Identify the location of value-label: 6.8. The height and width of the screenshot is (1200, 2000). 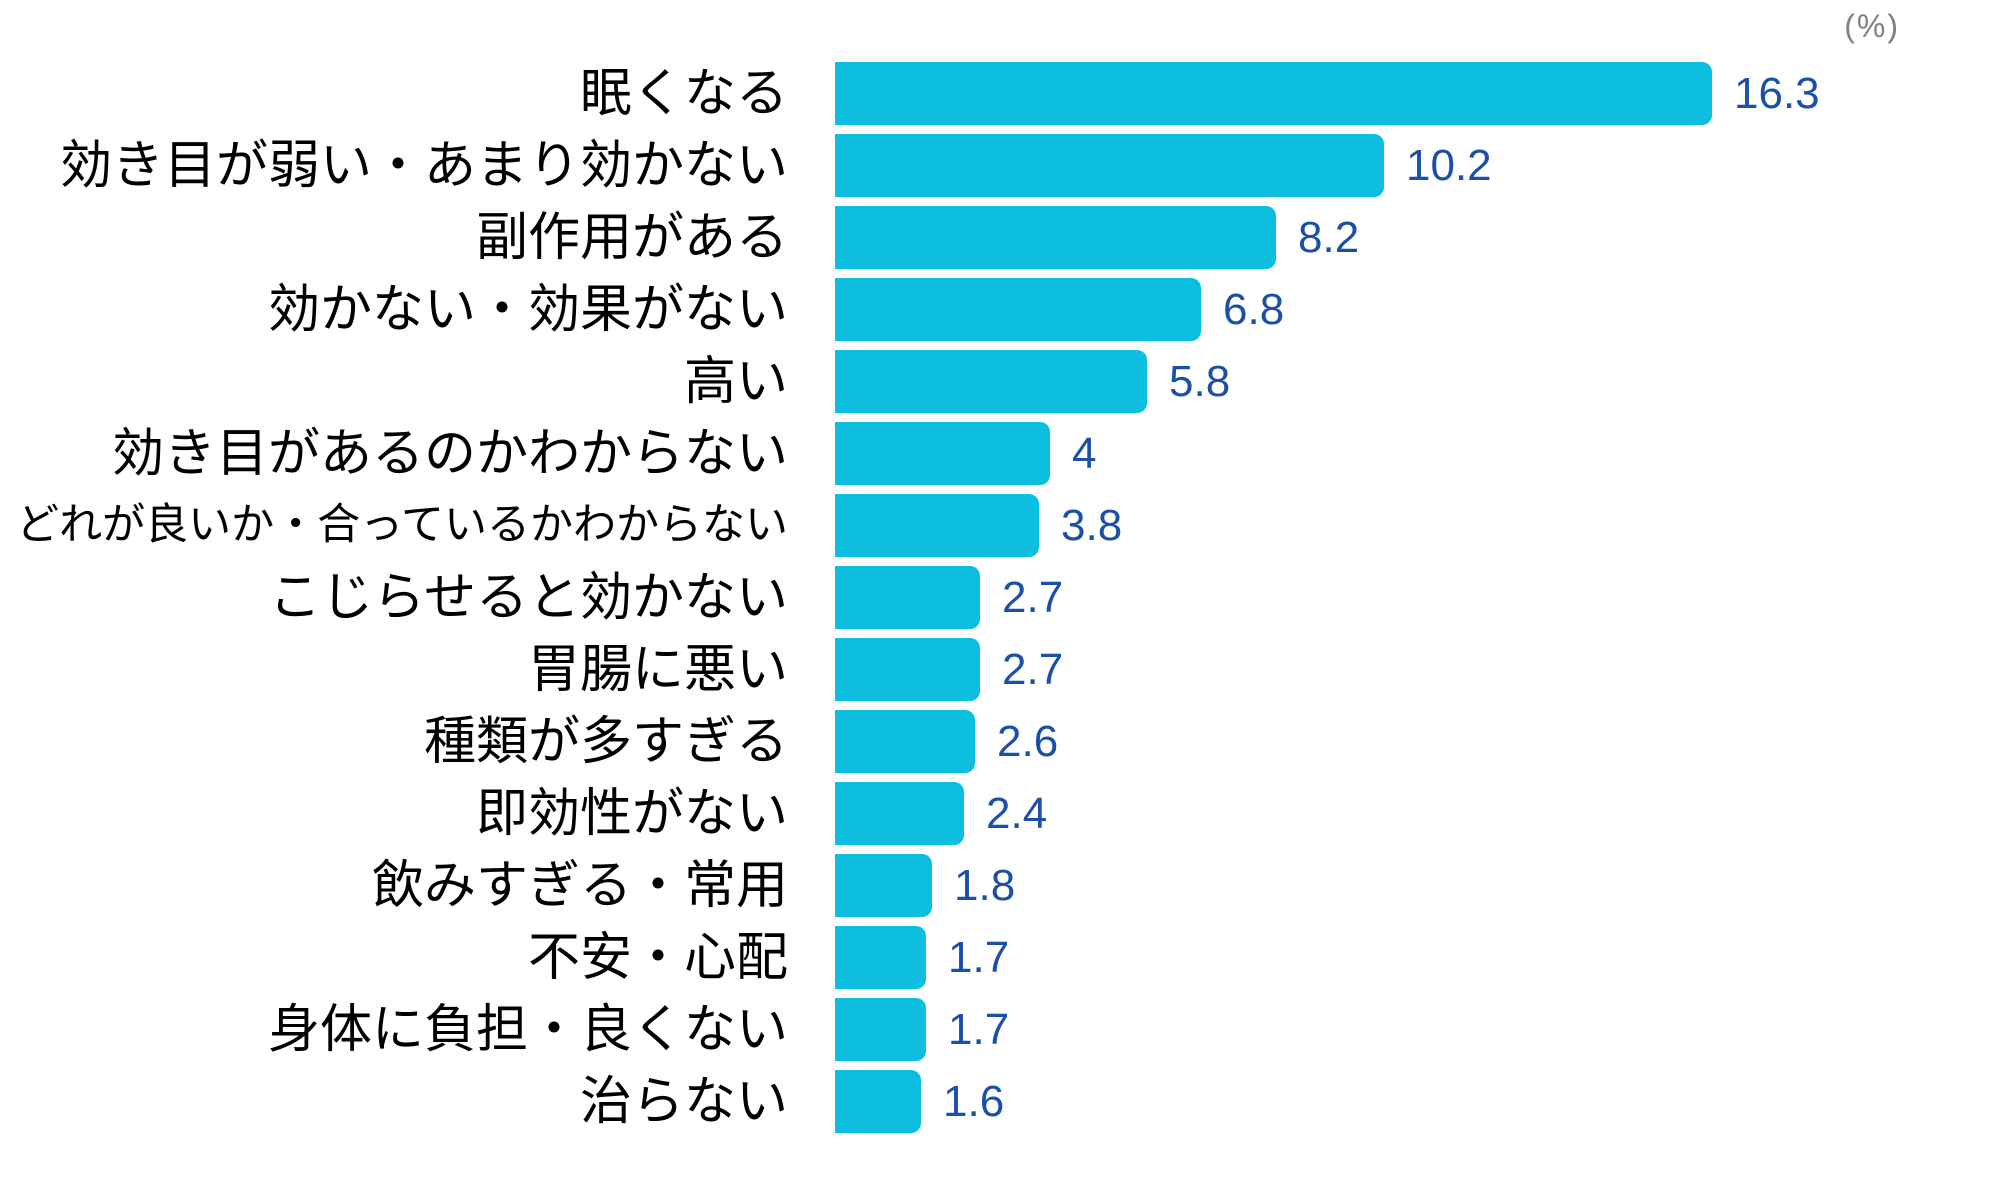
(1254, 309).